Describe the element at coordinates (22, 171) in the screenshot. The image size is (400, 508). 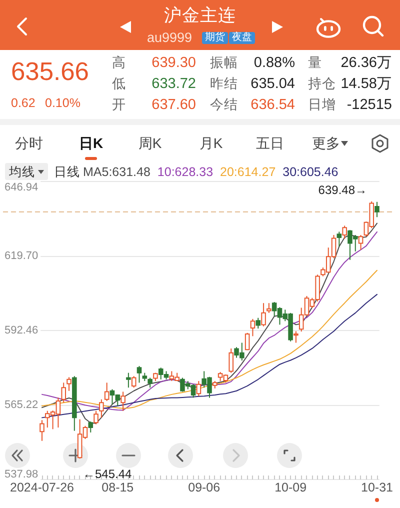
I see `text: 均线` at that location.